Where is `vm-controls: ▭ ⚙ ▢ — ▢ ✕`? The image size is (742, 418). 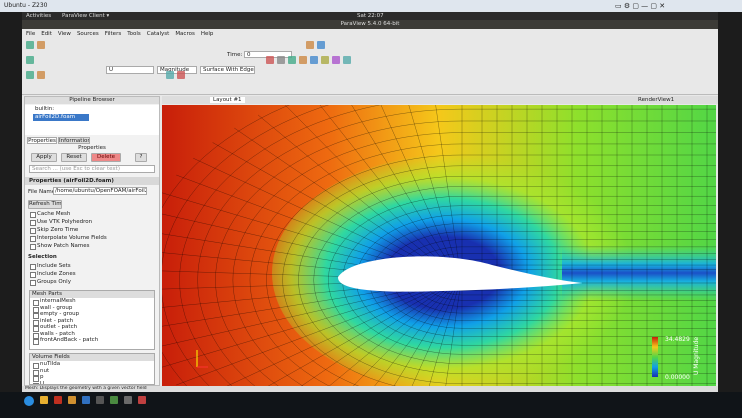 vm-controls: ▭ ⚙ ▢ — ▢ ✕ is located at coordinates (640, 6).